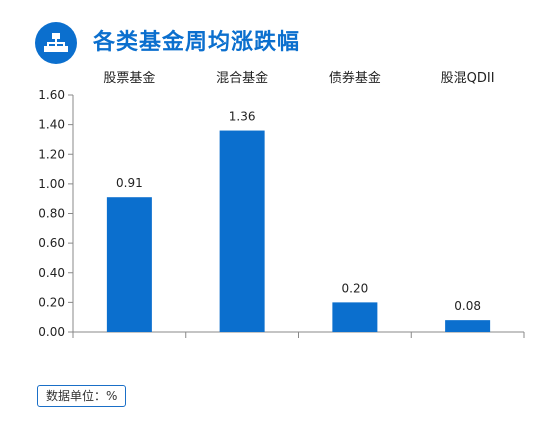 Image resolution: width=545 pixels, height=423 pixels. Describe the element at coordinates (51, 95) in the screenshot. I see `y-tick-label: 1.60` at that location.